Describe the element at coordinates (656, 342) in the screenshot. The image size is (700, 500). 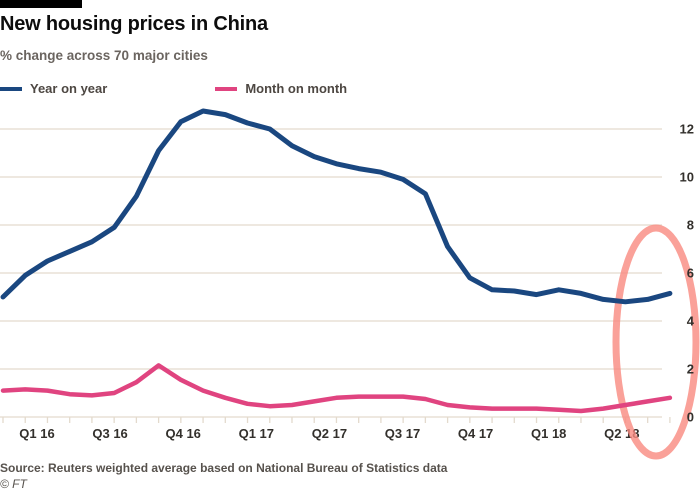
I see `highlight-ellipse` at that location.